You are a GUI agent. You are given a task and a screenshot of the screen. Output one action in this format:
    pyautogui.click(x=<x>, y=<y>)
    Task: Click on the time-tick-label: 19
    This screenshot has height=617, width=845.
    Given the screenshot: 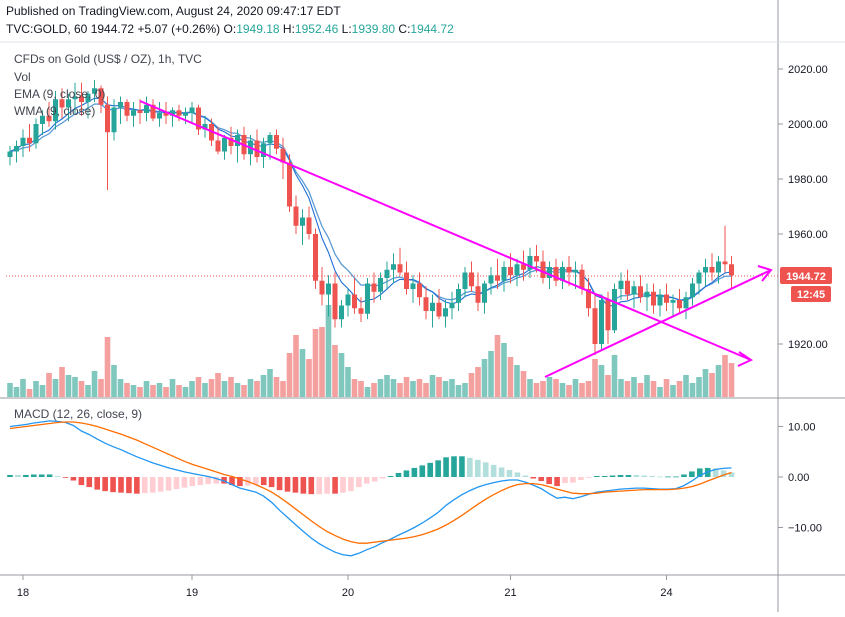 What is the action you would take?
    pyautogui.click(x=192, y=593)
    